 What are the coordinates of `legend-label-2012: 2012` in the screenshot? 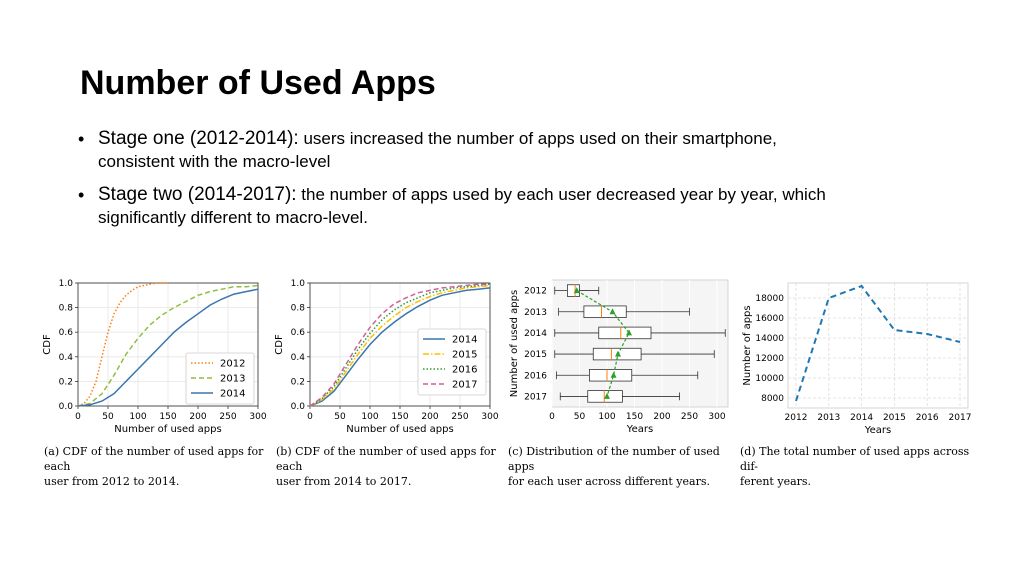 It's located at (232, 364).